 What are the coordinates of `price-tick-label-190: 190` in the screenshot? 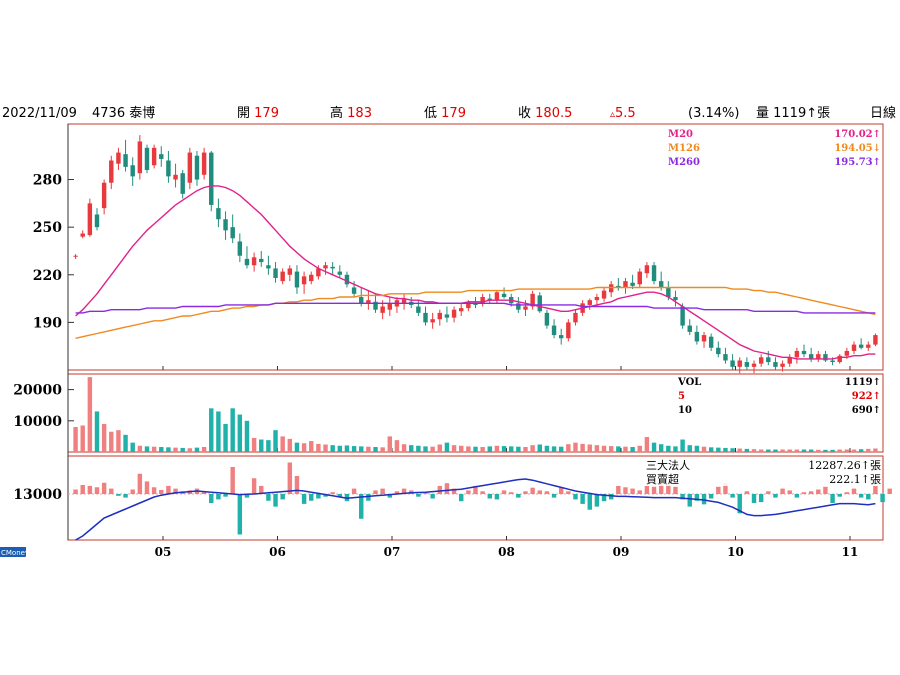 It's located at (47, 323).